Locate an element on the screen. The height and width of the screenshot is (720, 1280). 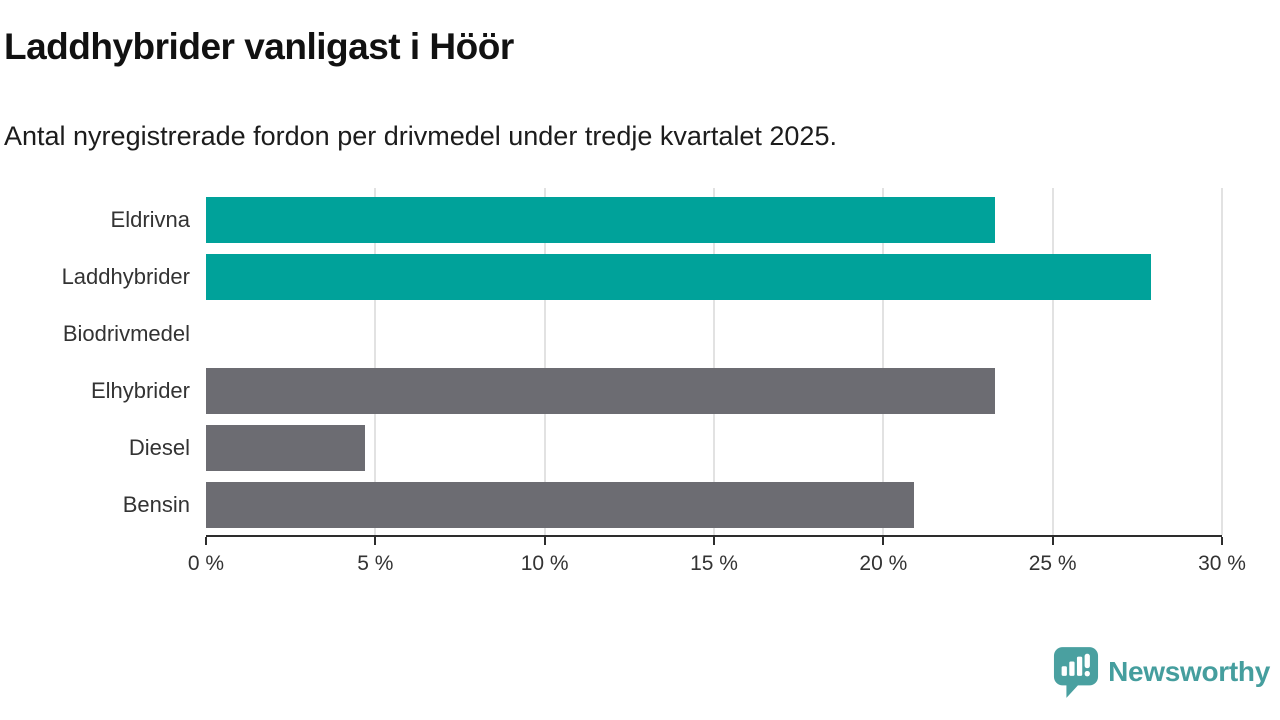
chart-row: Laddhybrider is located at coordinates (640, 277).